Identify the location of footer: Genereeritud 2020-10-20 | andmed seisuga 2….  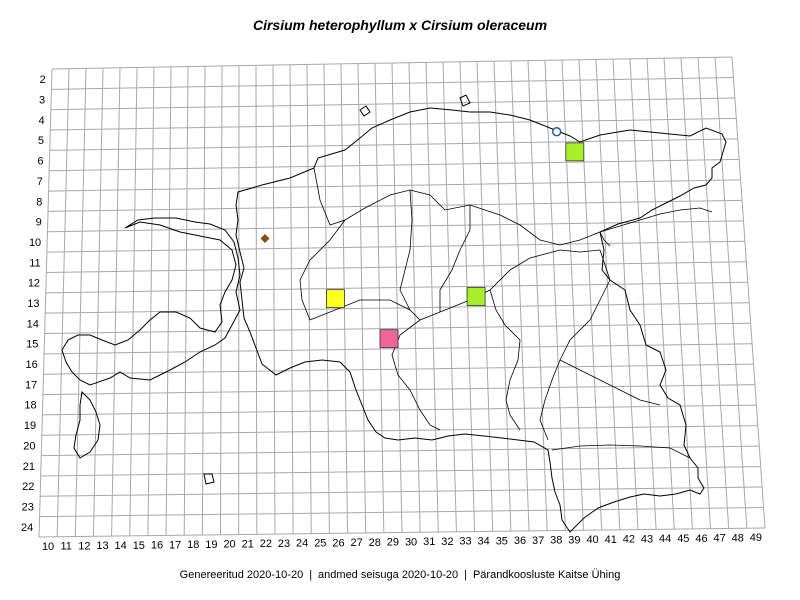
(400, 575).